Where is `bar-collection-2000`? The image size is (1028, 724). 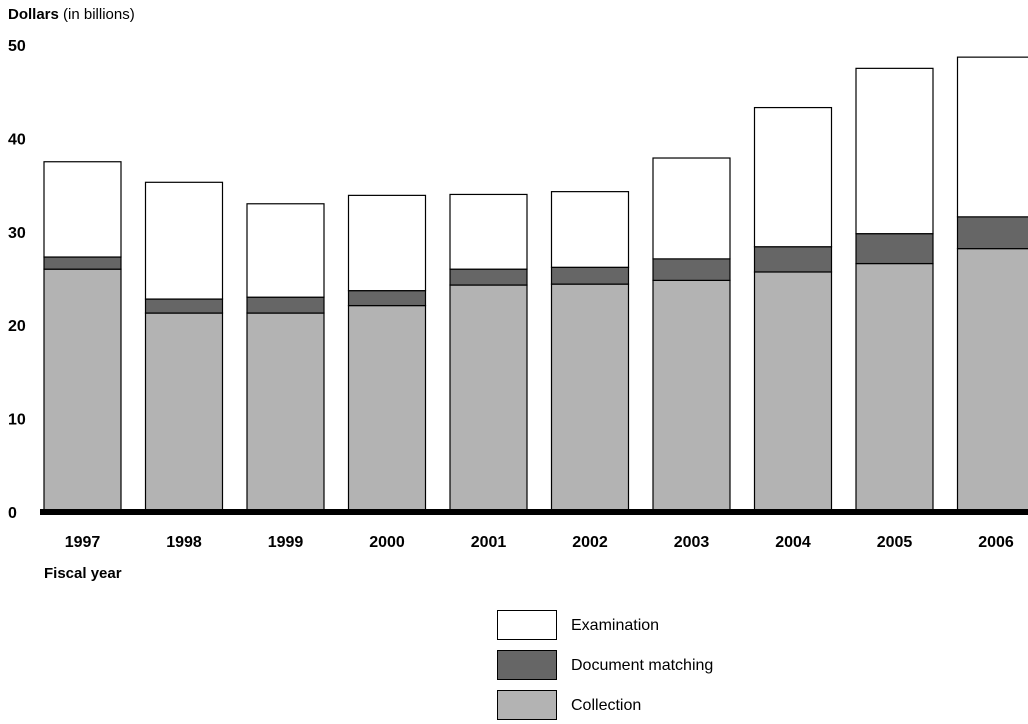
bar-collection-2000 is located at coordinates (387, 409).